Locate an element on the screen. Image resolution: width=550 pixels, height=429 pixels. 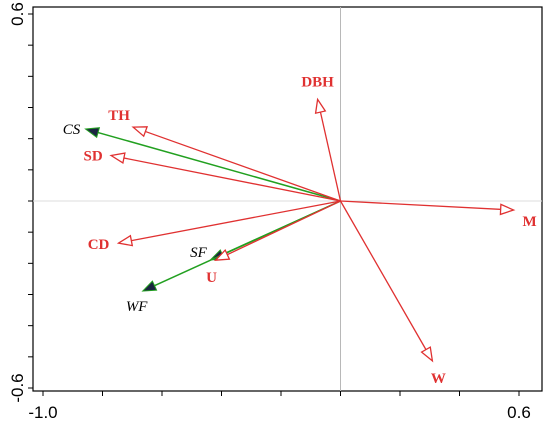
env-arrowhead-th is located at coordinates (140, 132).